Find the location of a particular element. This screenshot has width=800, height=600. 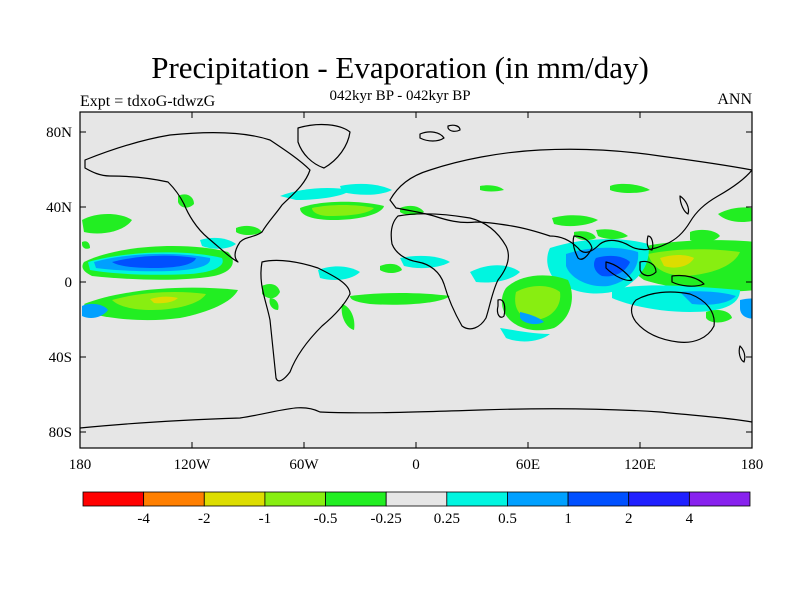

y-tick-label: 80S is located at coordinates (60, 433).